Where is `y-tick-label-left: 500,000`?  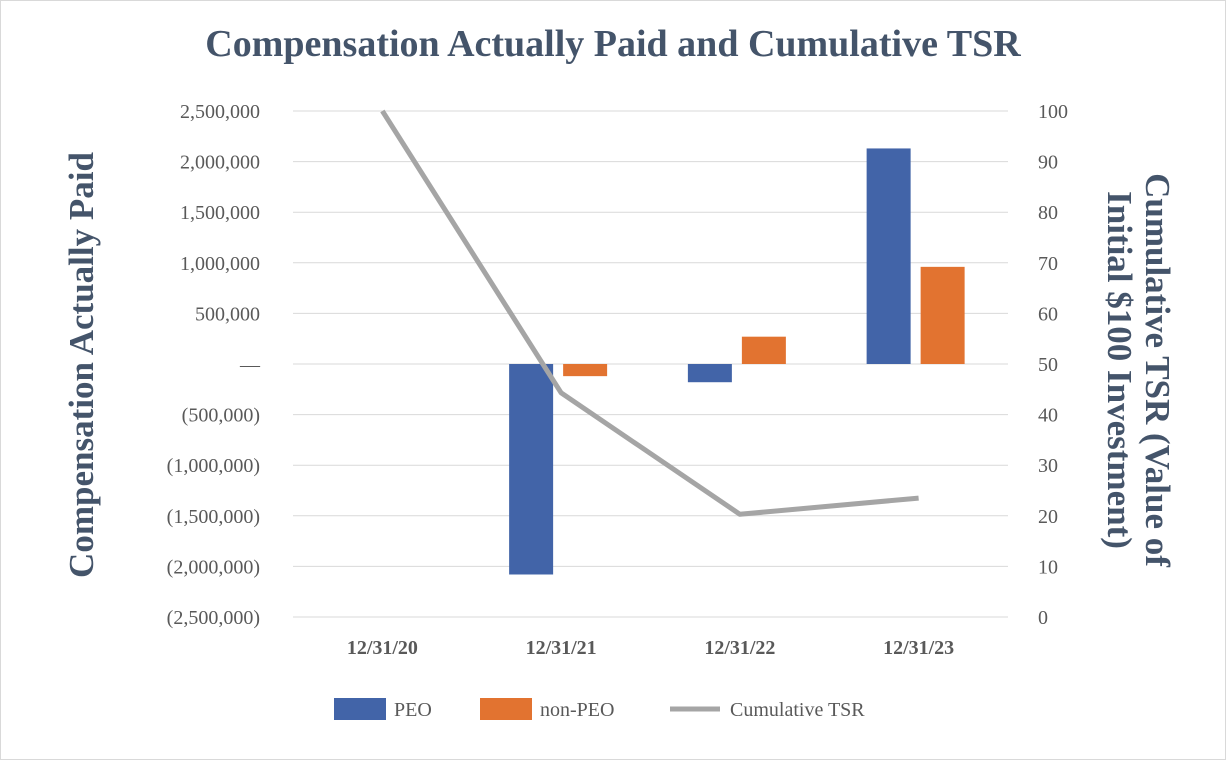 y-tick-label-left: 500,000 is located at coordinates (227, 314).